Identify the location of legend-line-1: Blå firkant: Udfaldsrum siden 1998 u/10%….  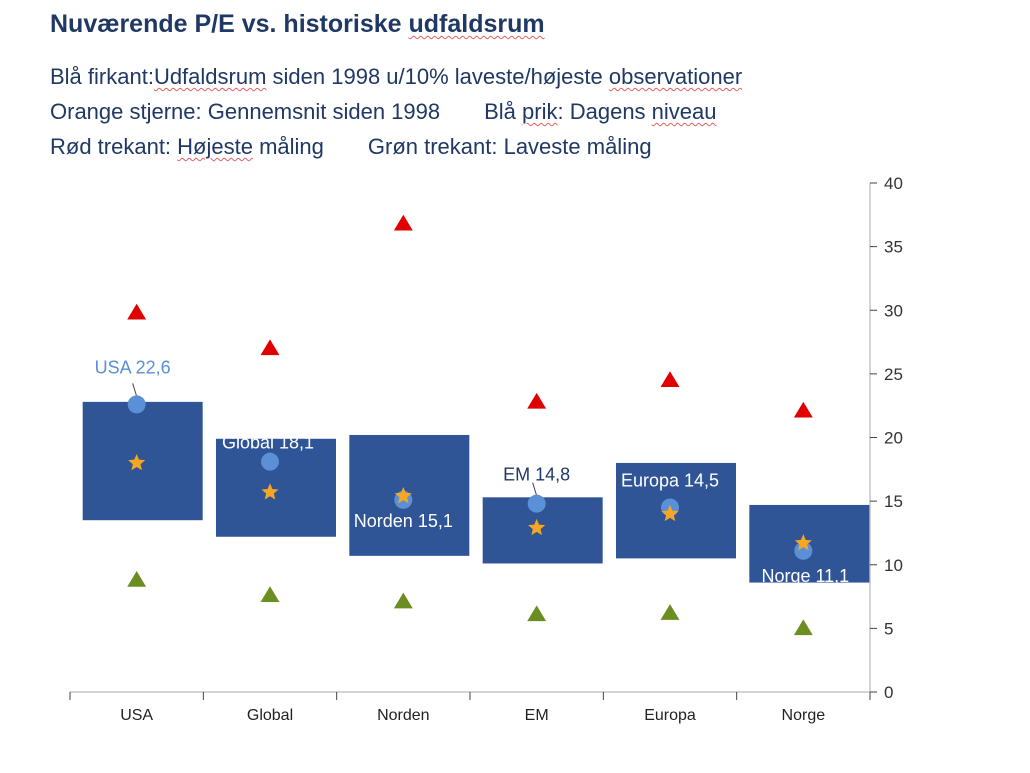
(396, 77).